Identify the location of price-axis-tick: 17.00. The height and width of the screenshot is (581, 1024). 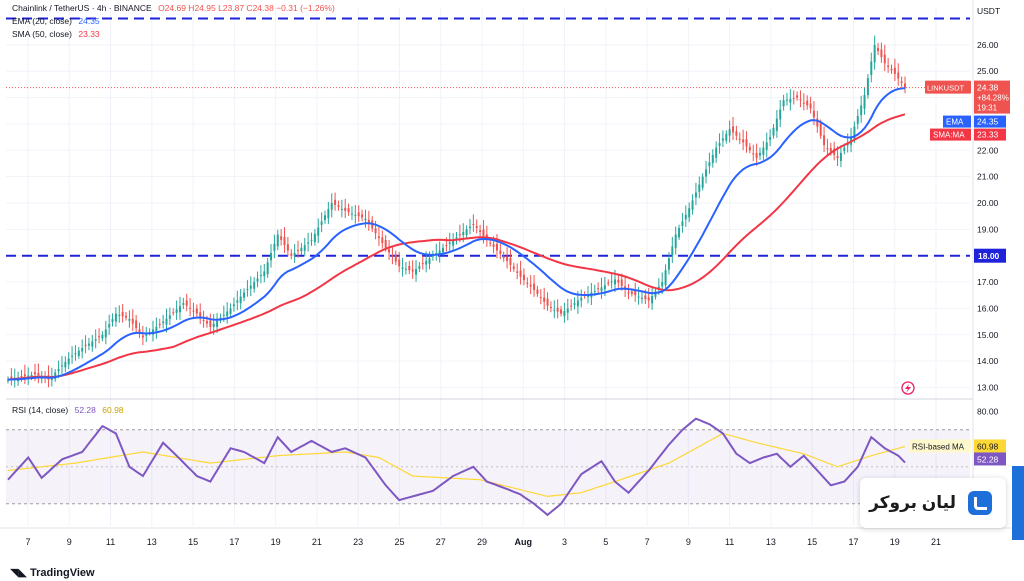
(988, 282).